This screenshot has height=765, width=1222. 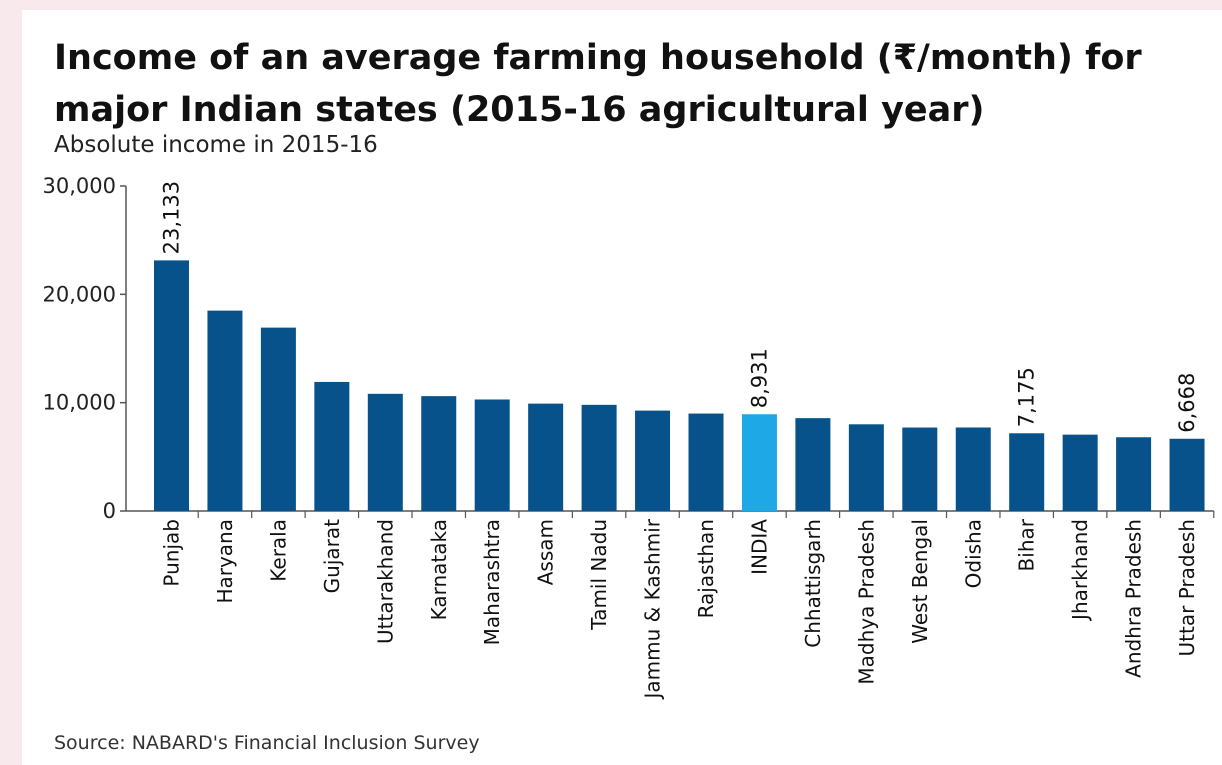 I want to click on category-label: INDIA, so click(x=759, y=547).